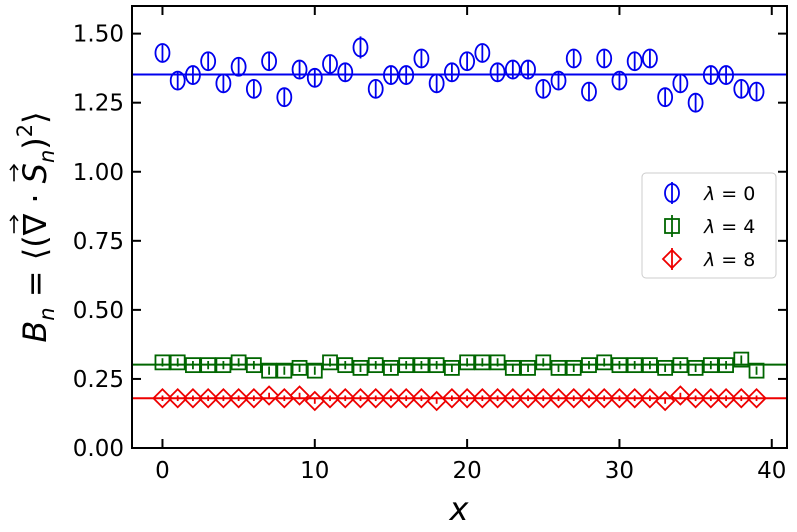 This screenshot has width=797, height=532. Describe the element at coordinates (47, 313) in the screenshot. I see `y-label-sub-n: n` at that location.